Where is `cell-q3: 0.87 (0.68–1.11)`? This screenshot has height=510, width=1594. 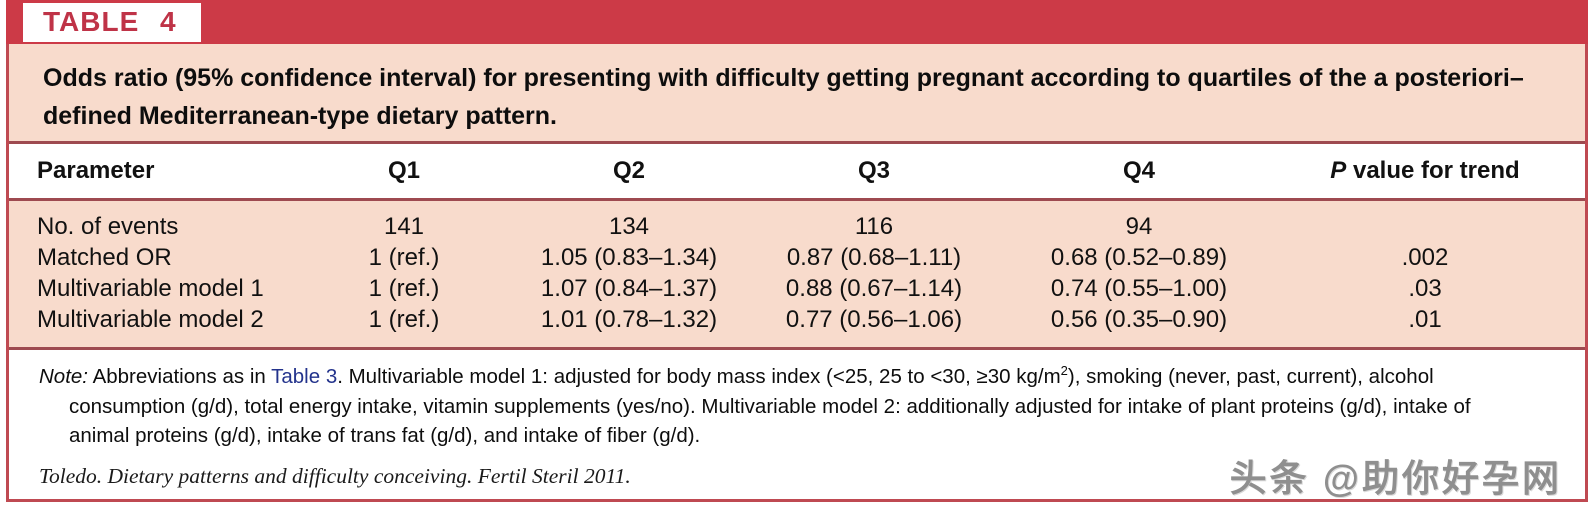
cell-q3: 0.87 (0.68–1.11) is located at coordinates (874, 257).